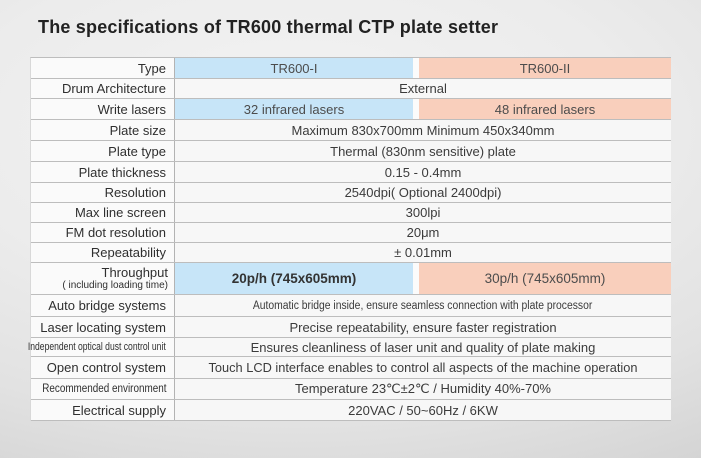 This screenshot has height=458, width=701. Describe the element at coordinates (137, 151) in the screenshot. I see `row-label: Plate type` at that location.